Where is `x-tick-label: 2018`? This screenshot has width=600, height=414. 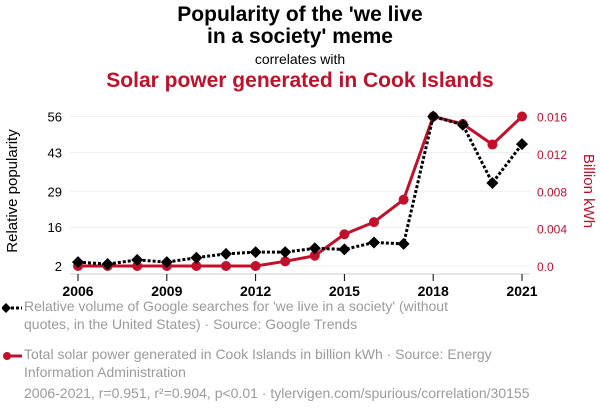
x-tick-label: 2018 is located at coordinates (433, 291).